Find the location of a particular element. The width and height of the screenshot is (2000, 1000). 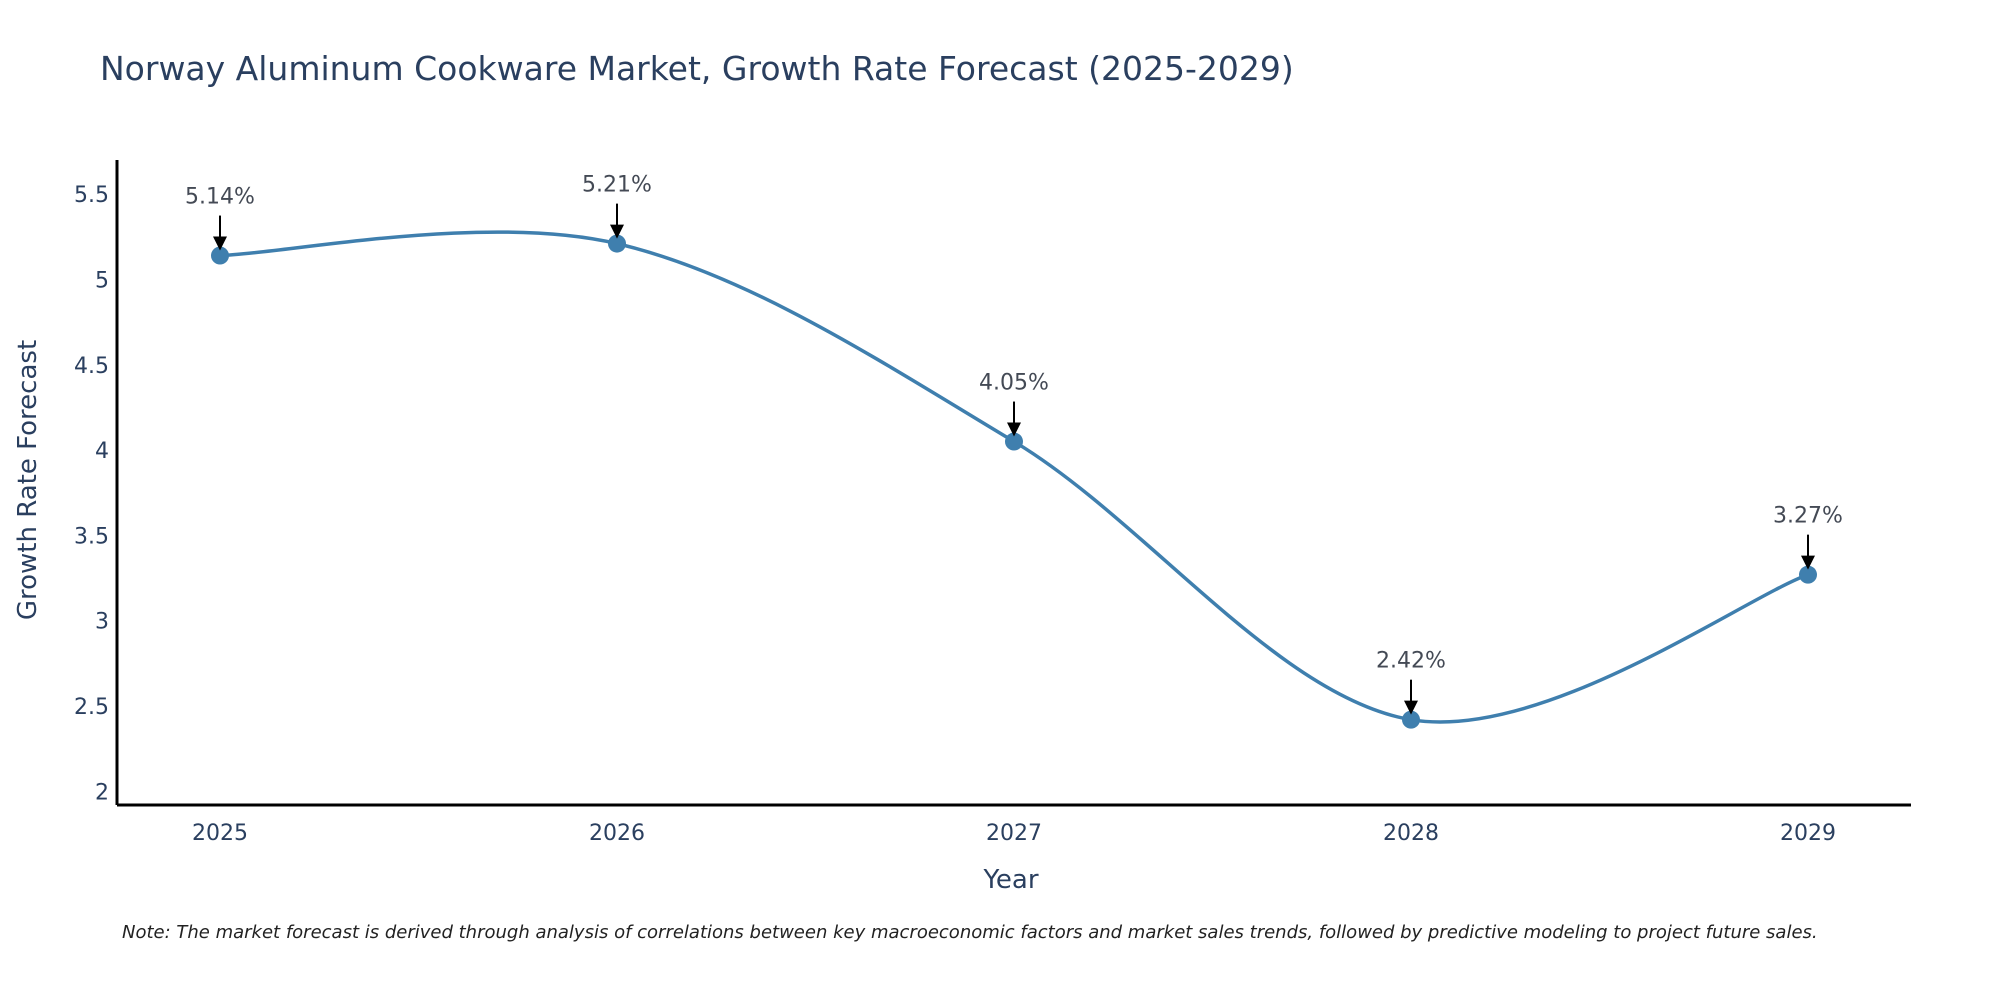

y-tick-label: 3 is located at coordinates (102, 622).